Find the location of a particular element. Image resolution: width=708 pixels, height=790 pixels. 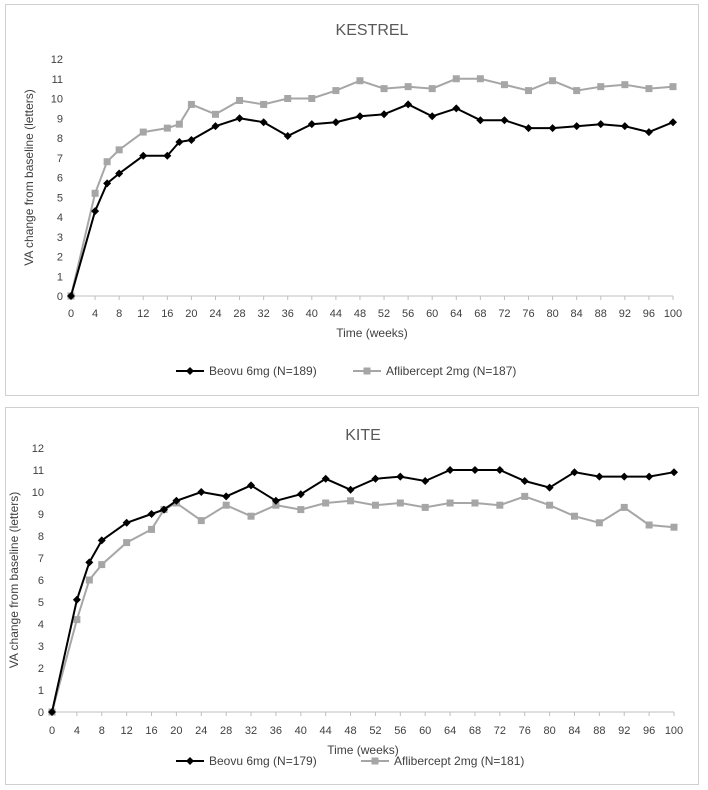

kite-x-tick-label: 32 is located at coordinates (251, 731).